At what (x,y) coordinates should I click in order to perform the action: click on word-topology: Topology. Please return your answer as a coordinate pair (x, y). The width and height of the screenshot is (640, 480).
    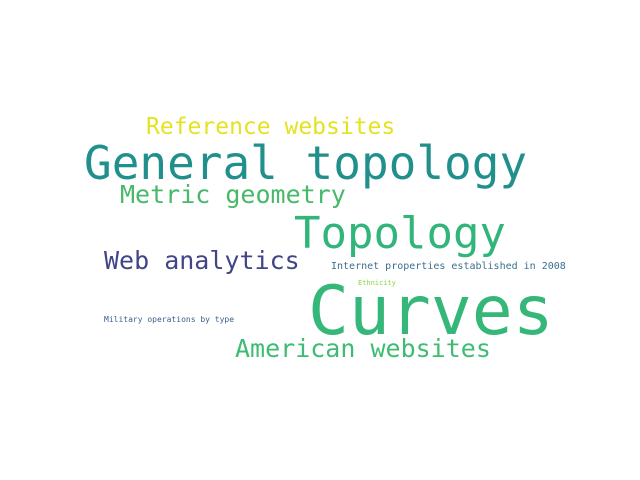
    Looking at the image, I should click on (400, 233).